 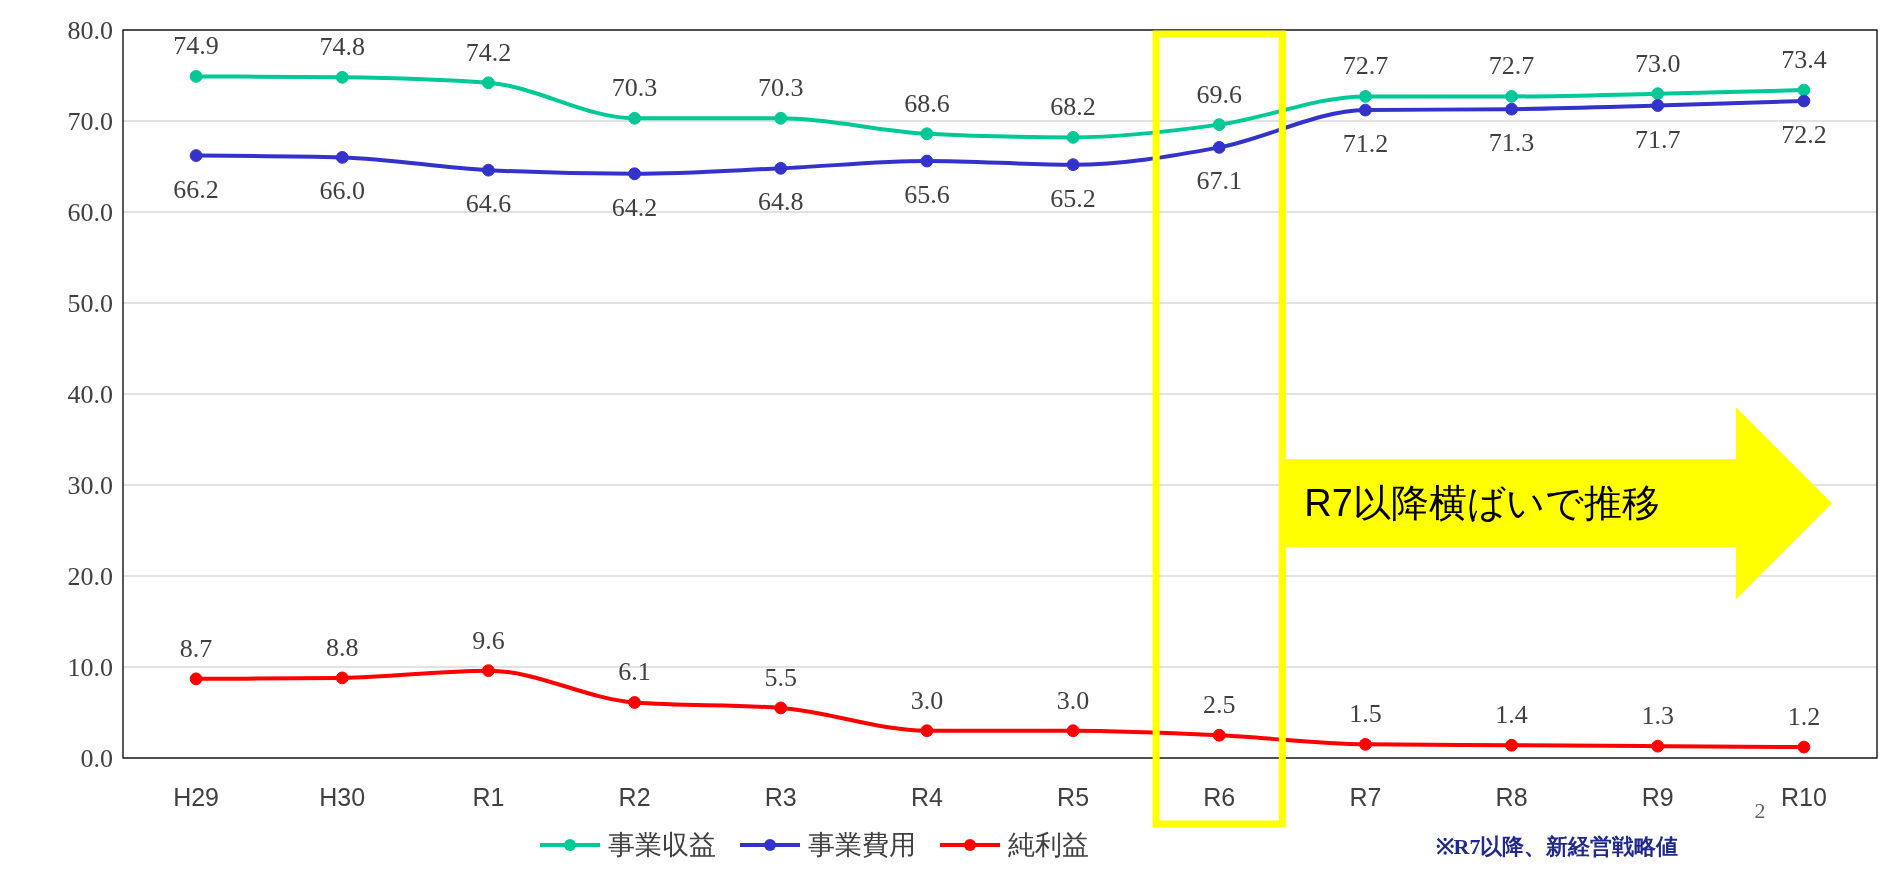 I want to click on x-tick-label: R7, so click(x=1365, y=797).